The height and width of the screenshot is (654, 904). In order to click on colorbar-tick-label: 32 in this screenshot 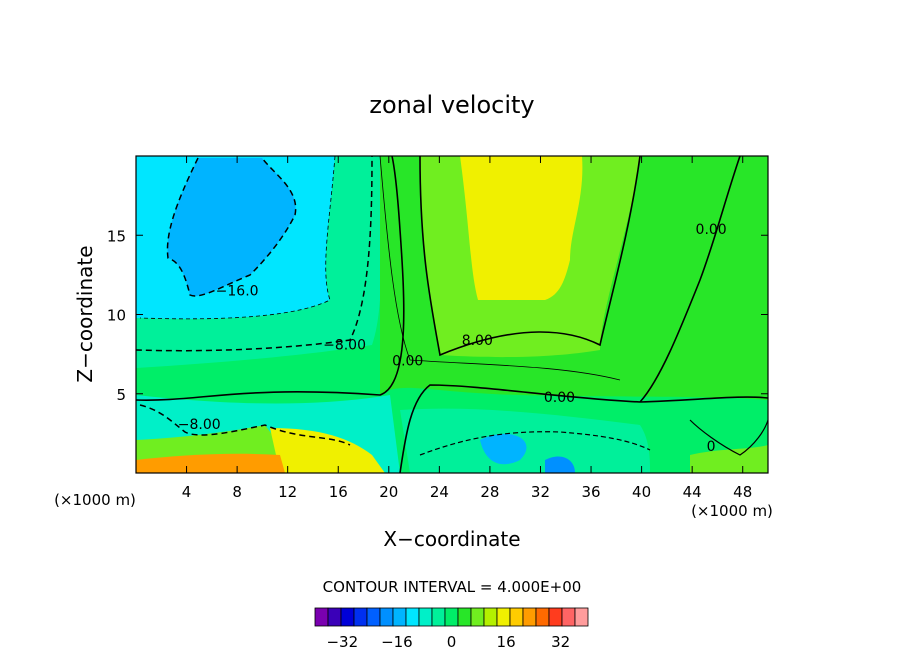, I will do `click(560, 642)`.